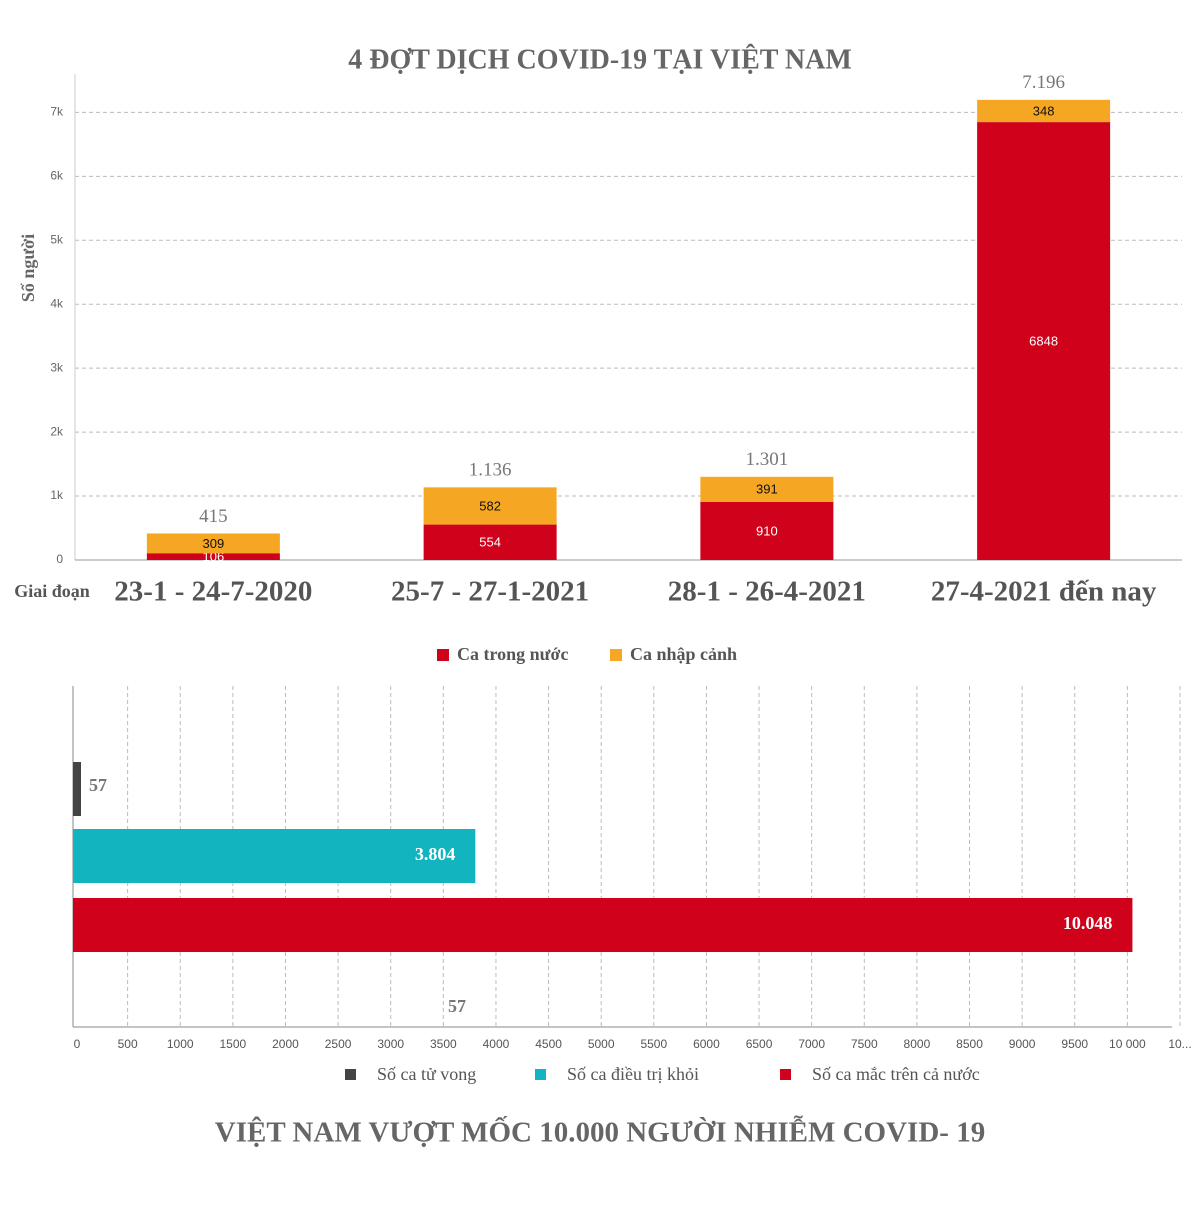 Image resolution: width=1200 pixels, height=1211 pixels. Describe the element at coordinates (633, 1074) in the screenshot. I see `legend-label: Số ca điều trị khỏi` at that location.